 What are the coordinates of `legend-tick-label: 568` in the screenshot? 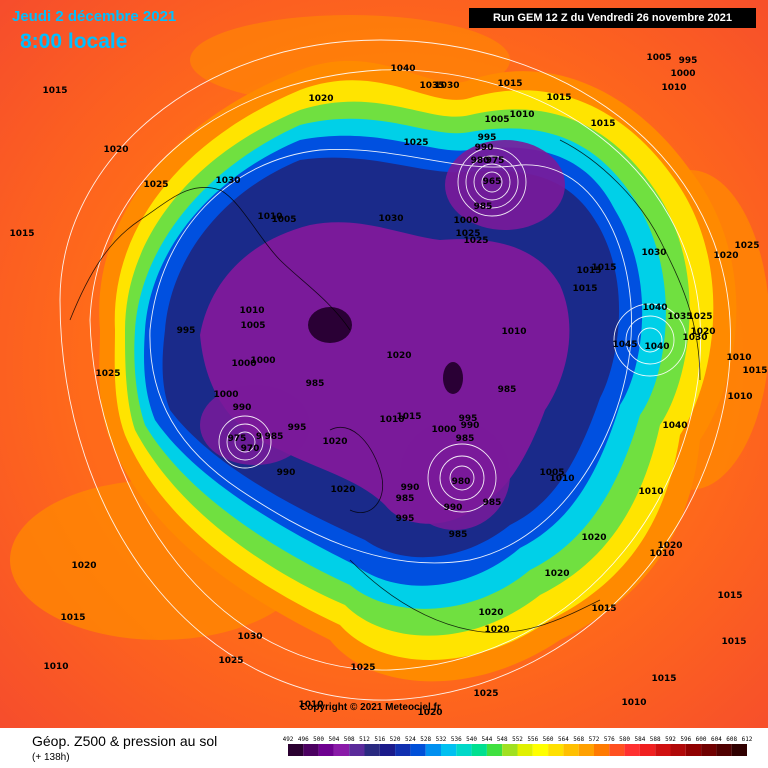 It's located at (578, 739).